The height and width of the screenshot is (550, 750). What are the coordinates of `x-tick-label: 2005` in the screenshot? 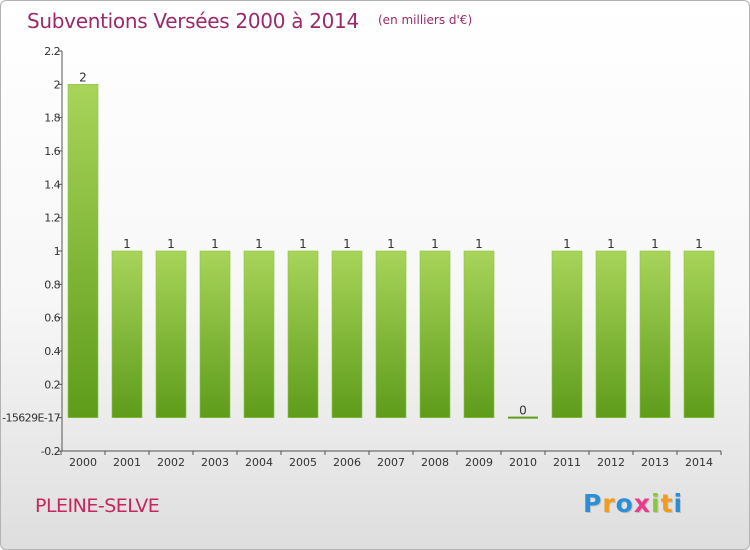 It's located at (303, 462).